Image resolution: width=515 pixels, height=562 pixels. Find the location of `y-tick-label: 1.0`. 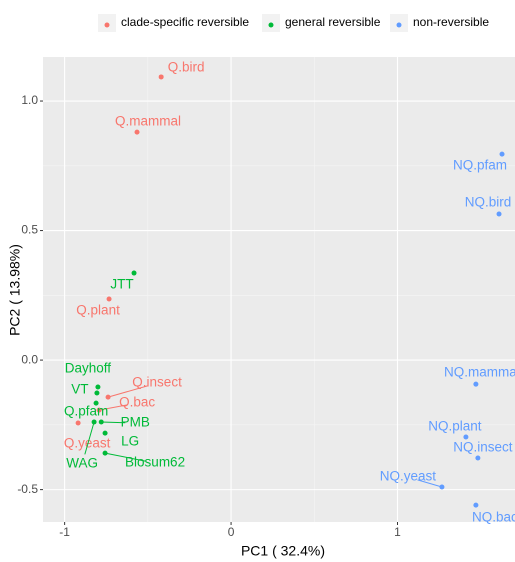

y-tick-label: 1.0 is located at coordinates (29, 100).